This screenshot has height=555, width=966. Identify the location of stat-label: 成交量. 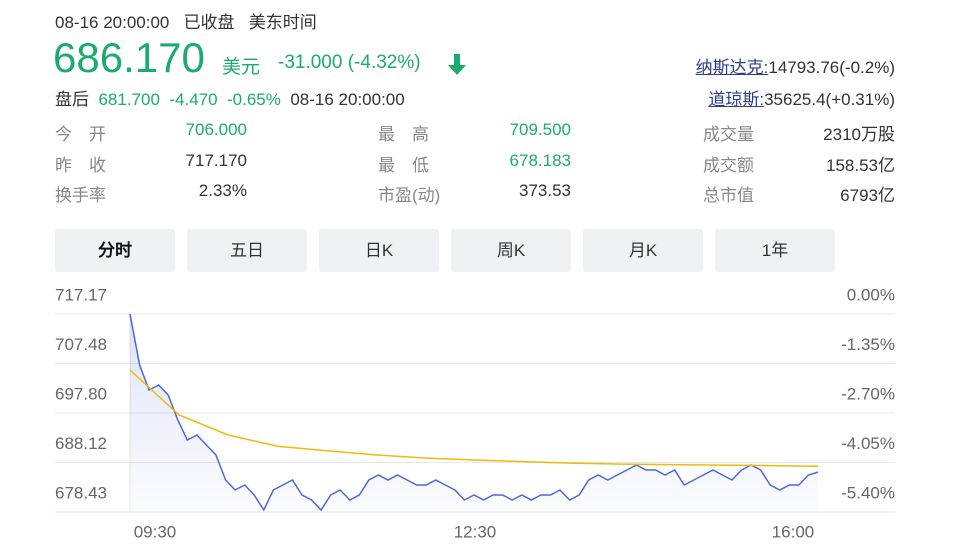
(728, 134).